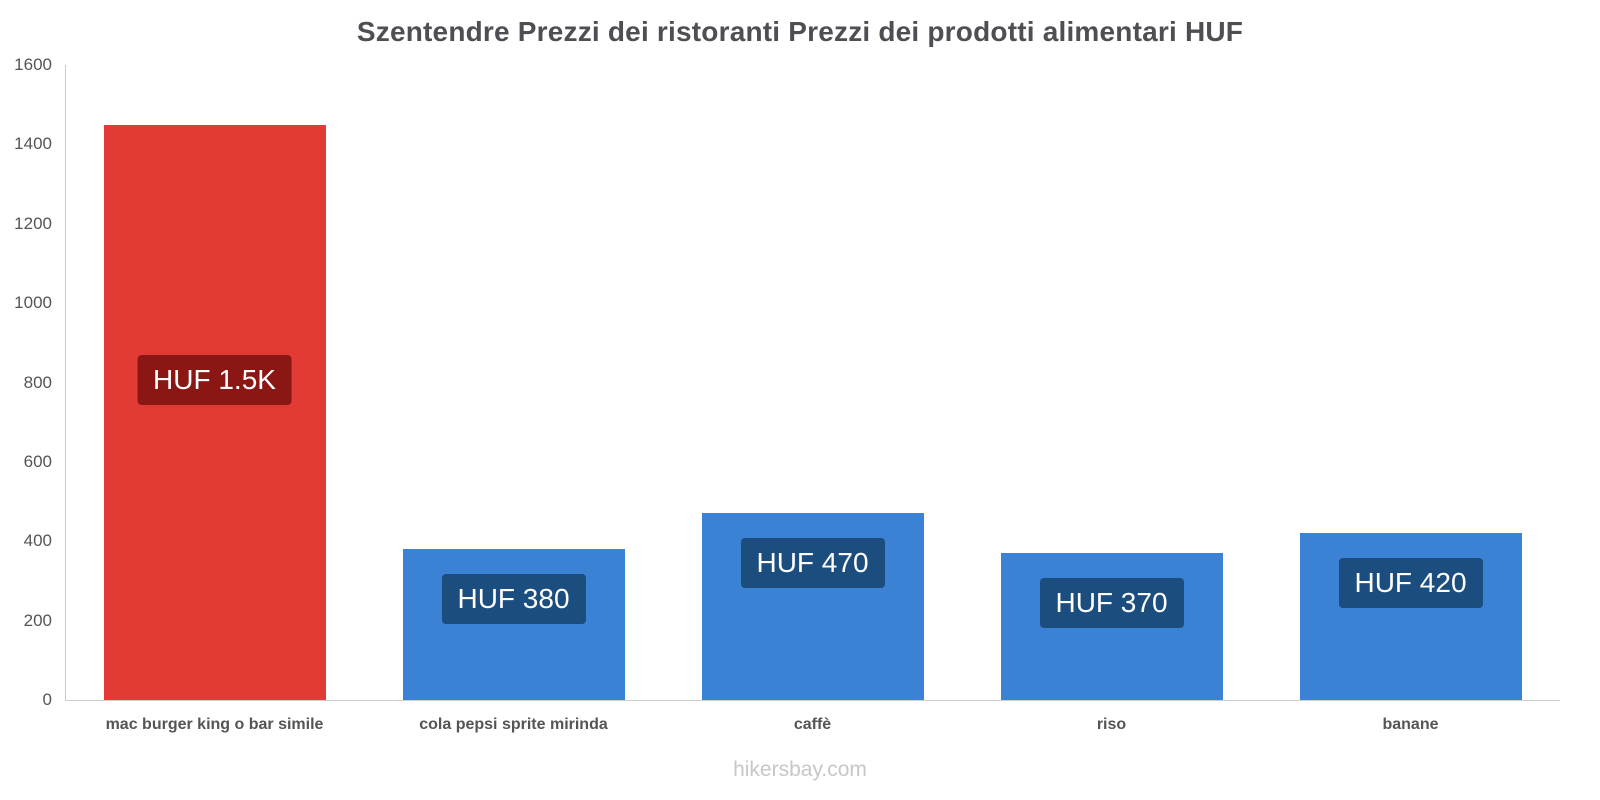  Describe the element at coordinates (33, 303) in the screenshot. I see `y-axis-tick-label: 1000` at that location.